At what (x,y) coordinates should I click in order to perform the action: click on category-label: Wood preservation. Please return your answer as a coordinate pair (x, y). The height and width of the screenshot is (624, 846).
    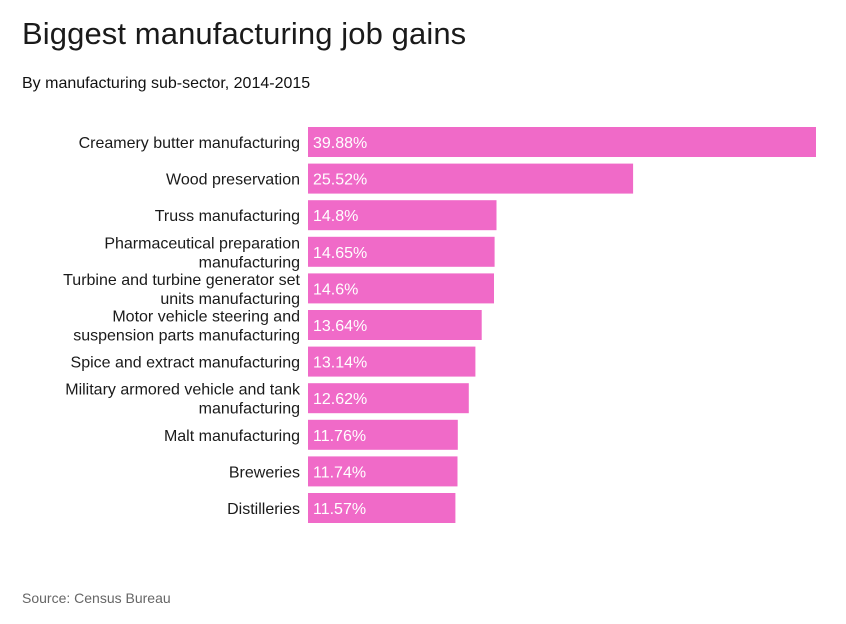
    Looking at the image, I should click on (233, 180).